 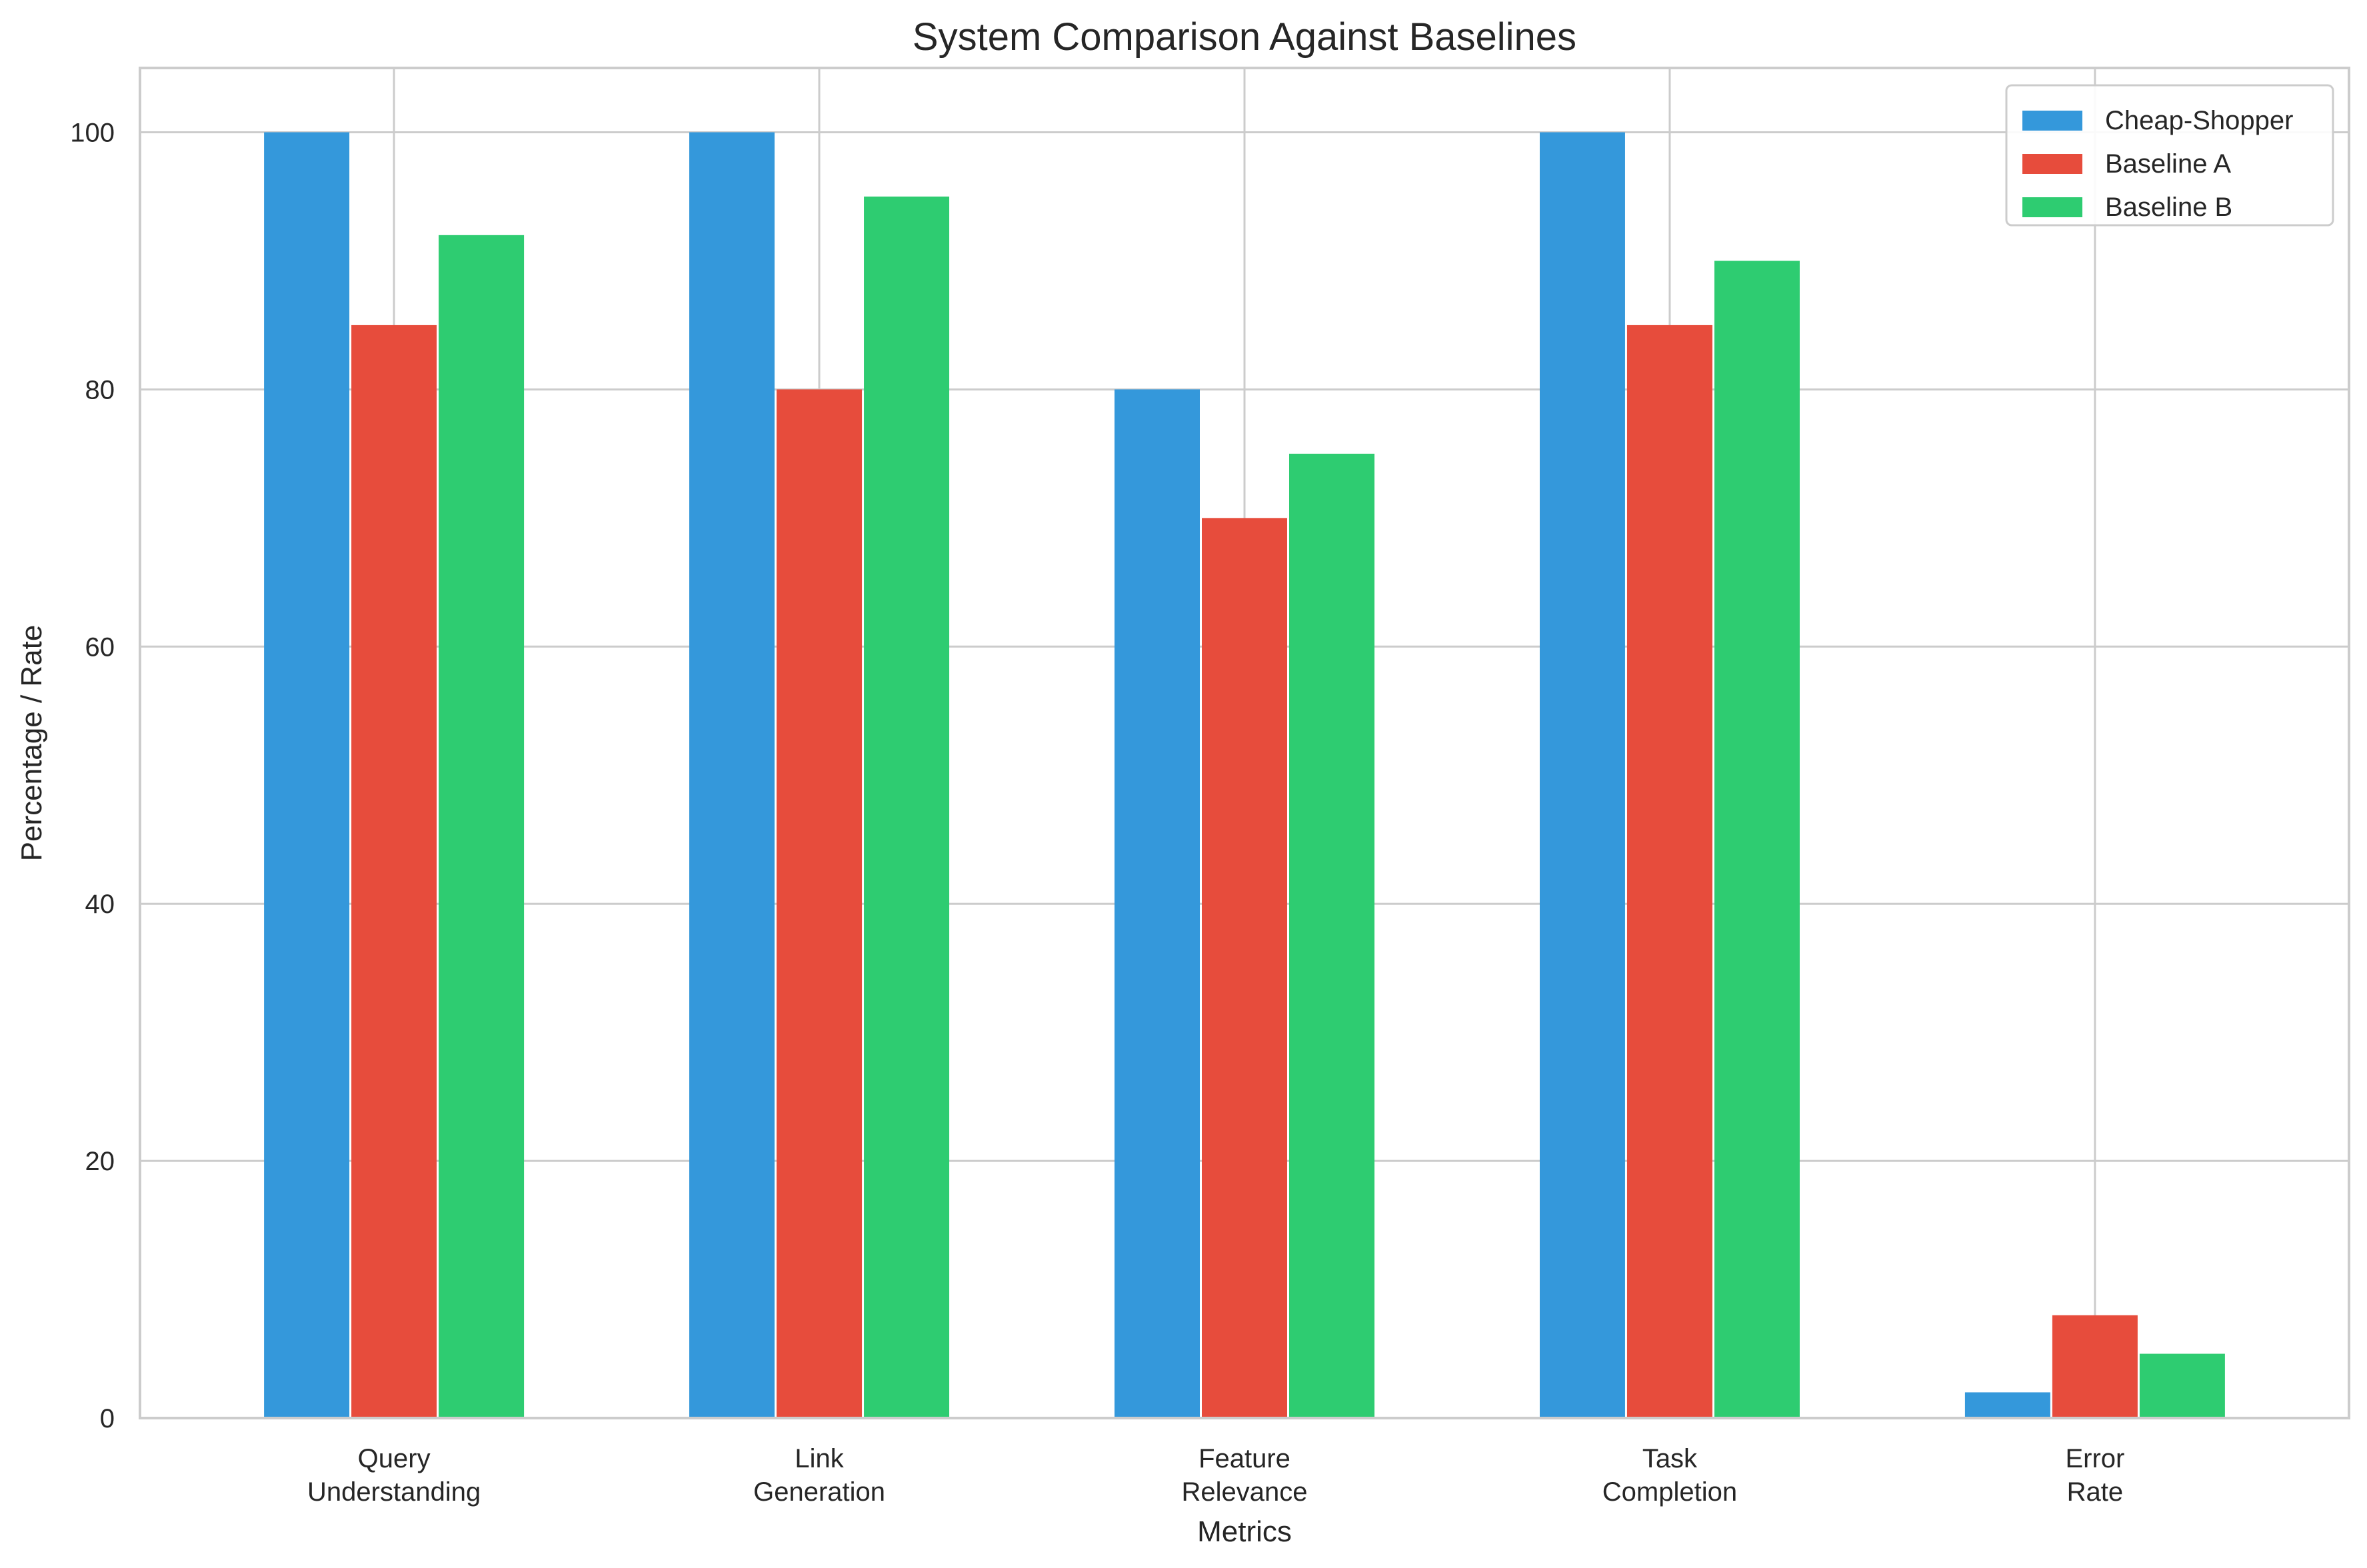 What do you see at coordinates (100, 390) in the screenshot?
I see `y-tick-label: 80` at bounding box center [100, 390].